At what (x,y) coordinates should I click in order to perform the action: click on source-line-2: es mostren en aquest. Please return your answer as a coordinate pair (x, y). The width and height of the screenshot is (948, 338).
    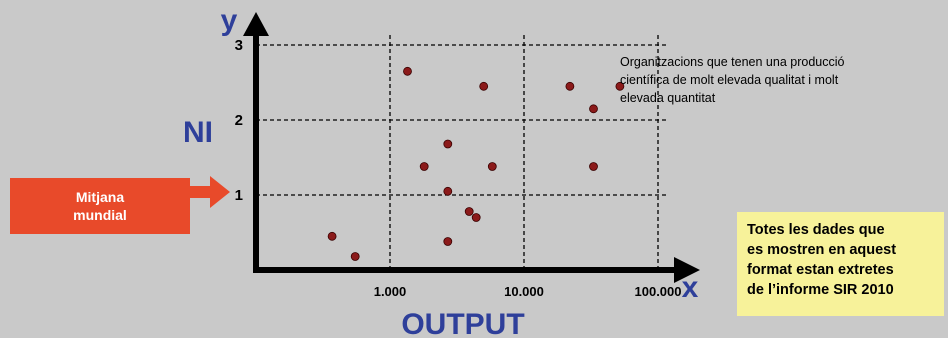
    Looking at the image, I should click on (822, 250).